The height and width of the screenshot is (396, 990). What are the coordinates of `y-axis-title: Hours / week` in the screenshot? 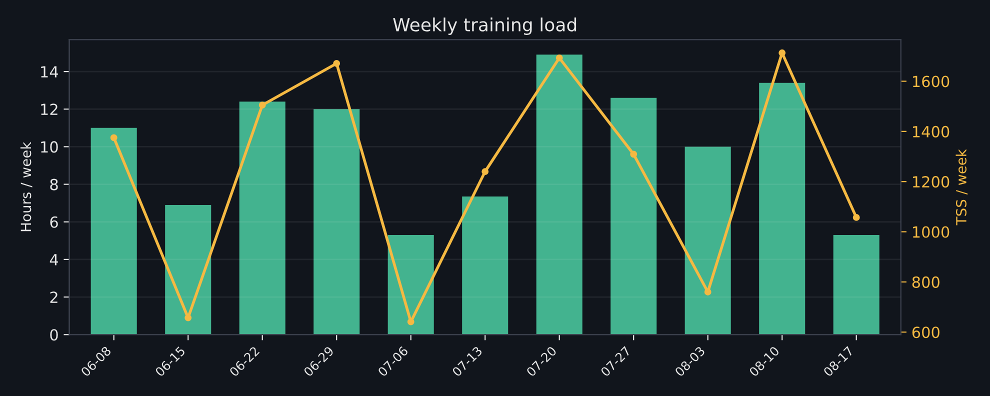 It's located at (26, 187).